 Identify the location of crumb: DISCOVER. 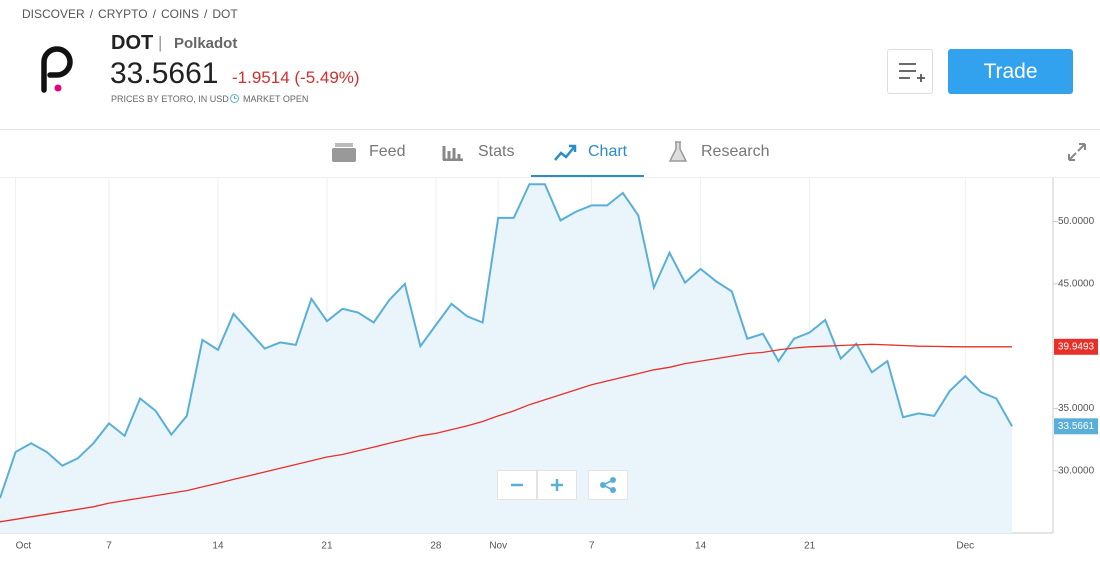
(53, 14).